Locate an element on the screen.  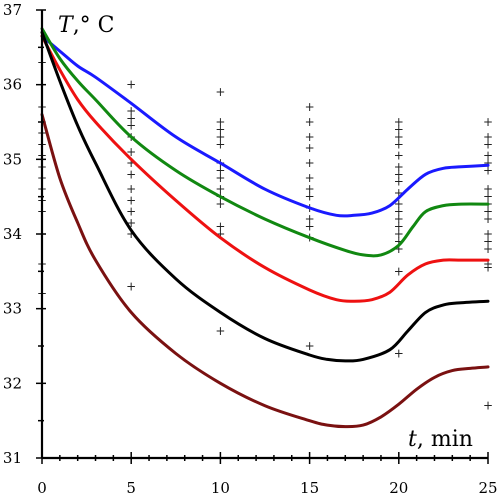
y-tick-label: 35 is located at coordinates (12, 159).